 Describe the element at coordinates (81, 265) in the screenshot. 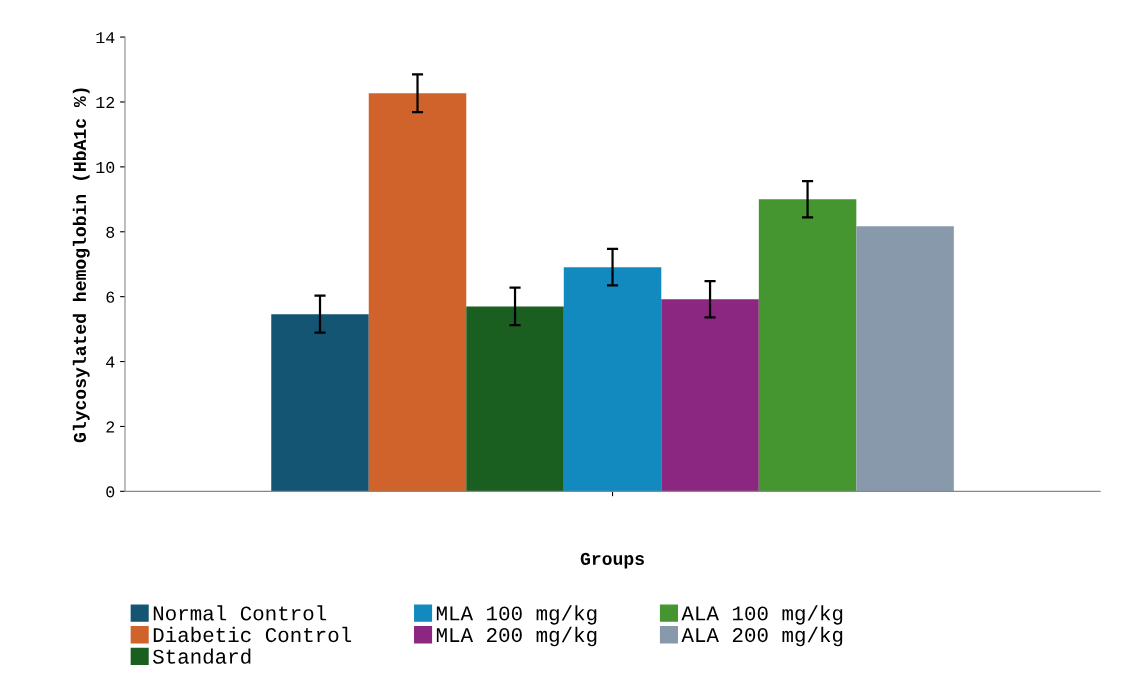

I see `y-axis-title: Glycosylated hemoglobin (HbA1c %)` at that location.